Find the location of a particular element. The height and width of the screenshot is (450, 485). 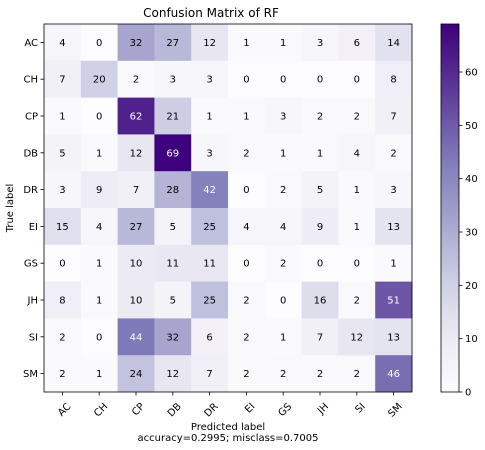

cell-value-label: 32 is located at coordinates (136, 43).